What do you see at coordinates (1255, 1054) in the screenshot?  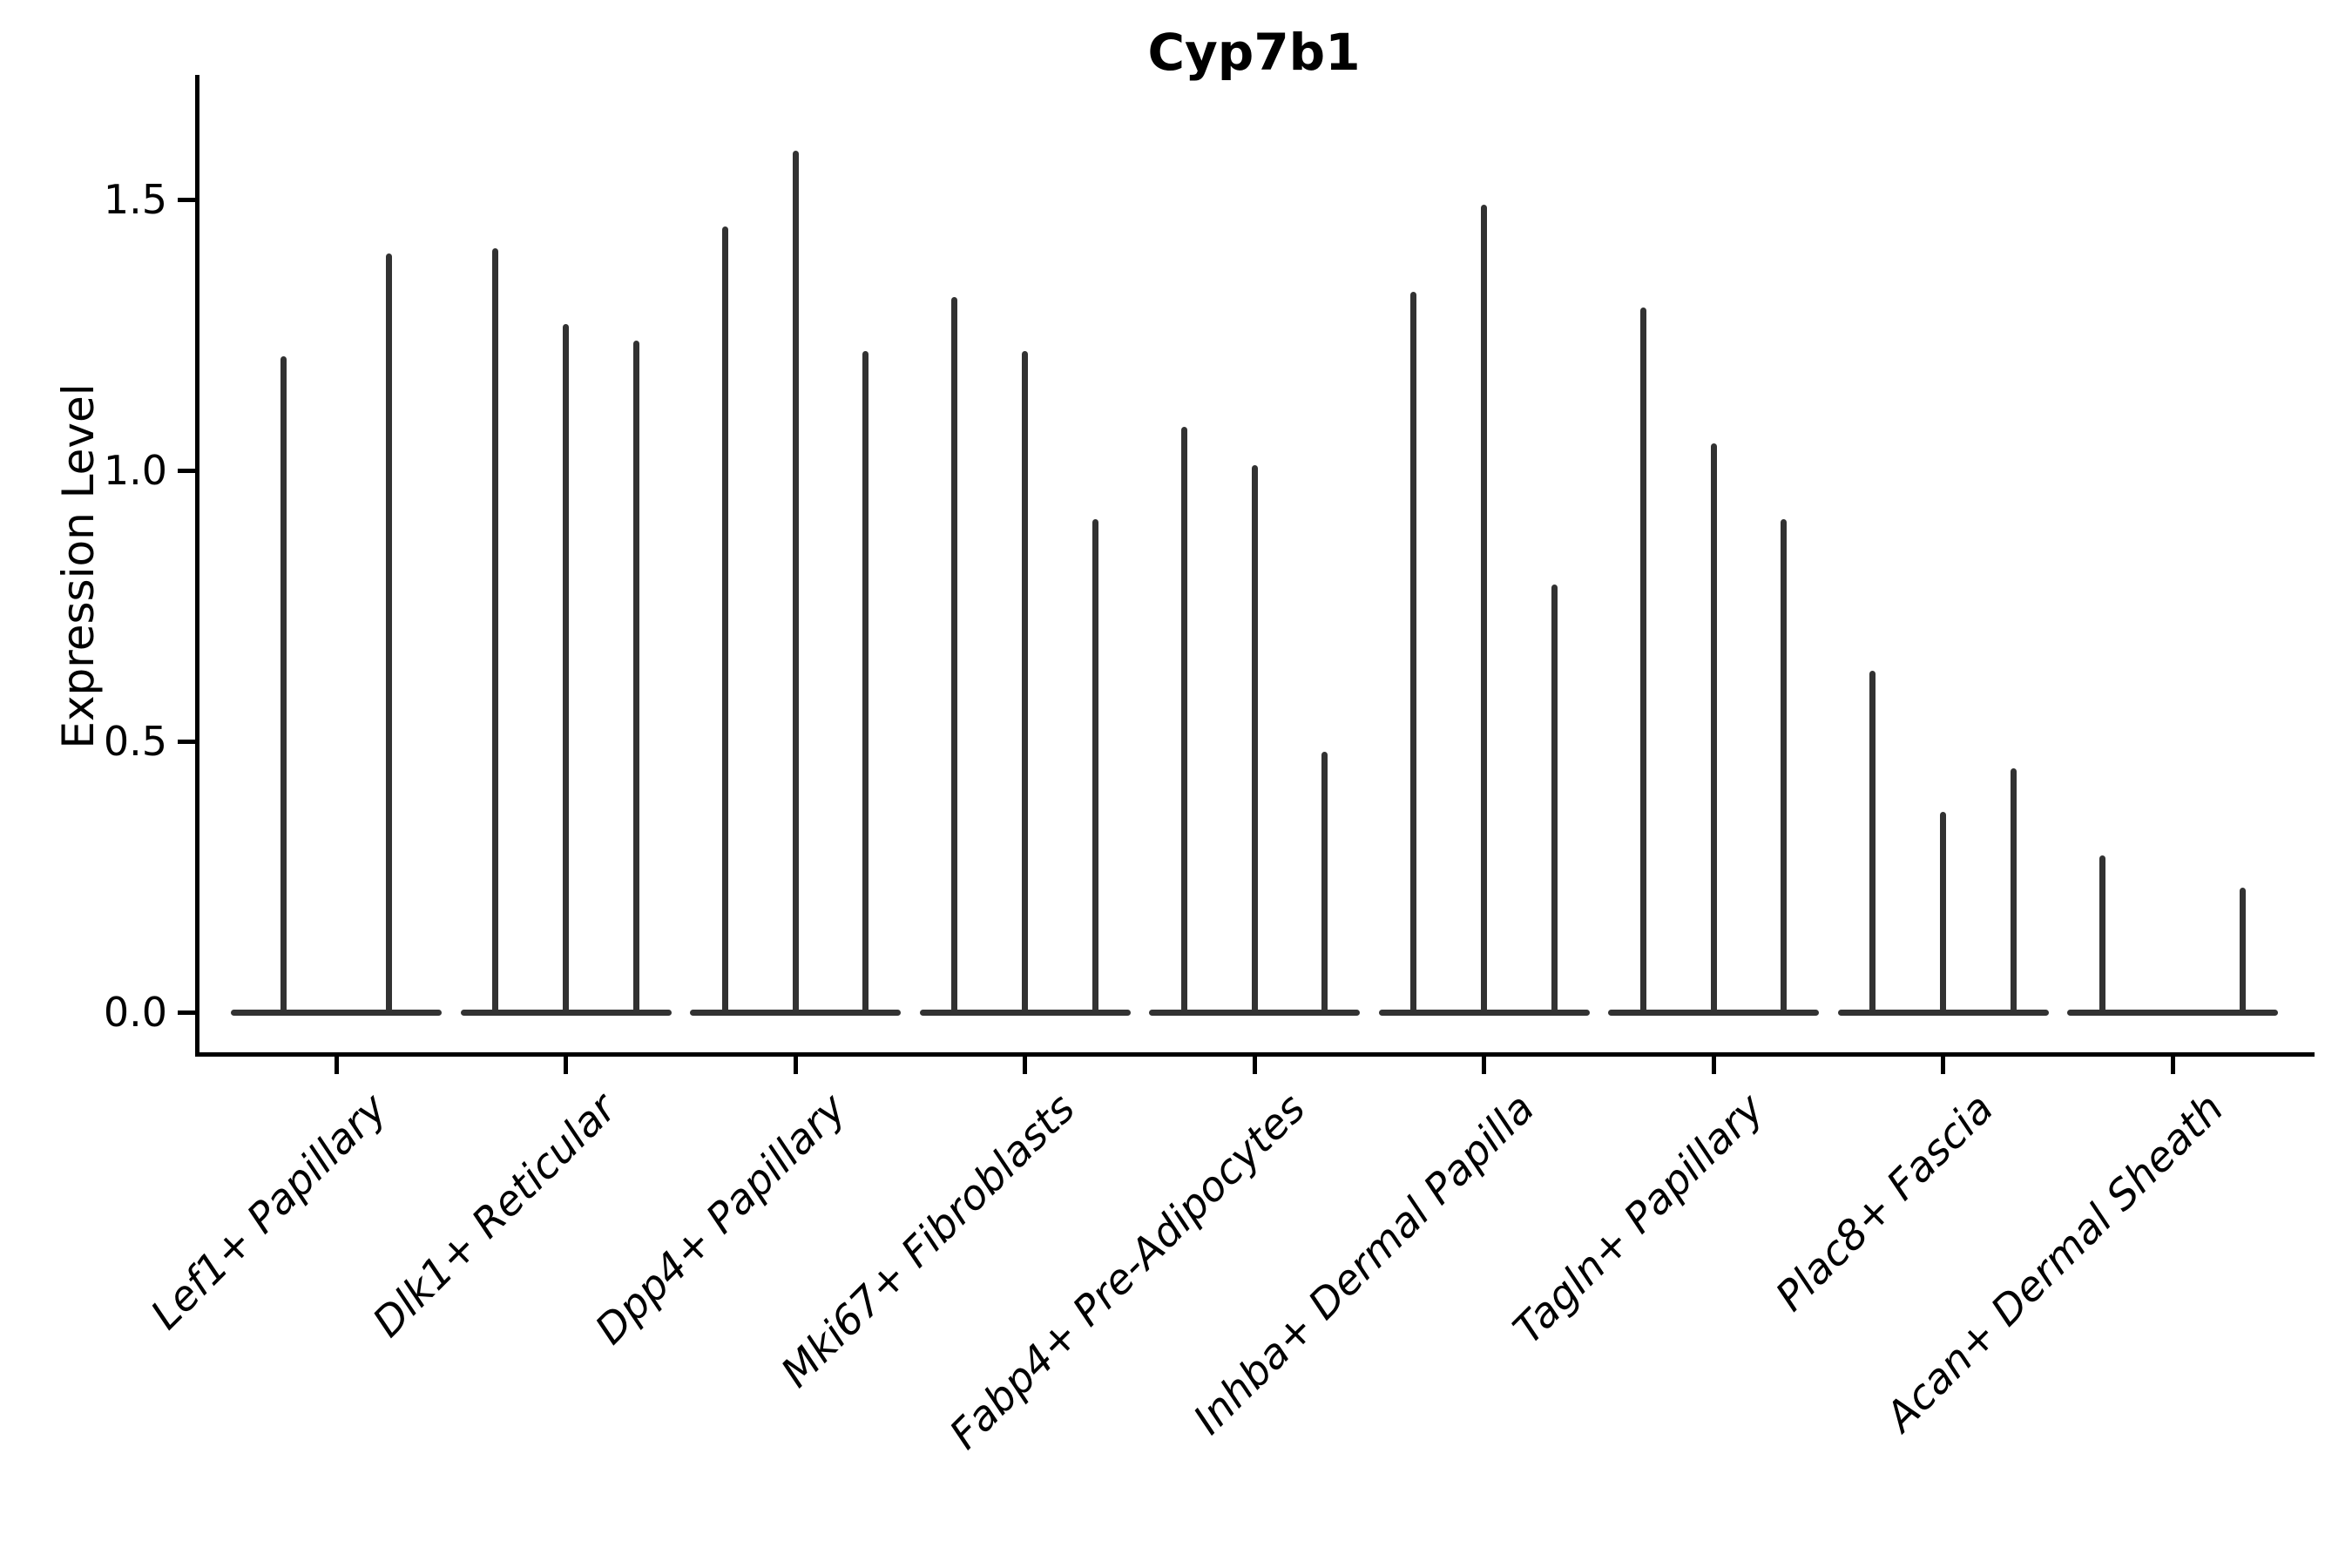 I see `x-axis-spine` at bounding box center [1255, 1054].